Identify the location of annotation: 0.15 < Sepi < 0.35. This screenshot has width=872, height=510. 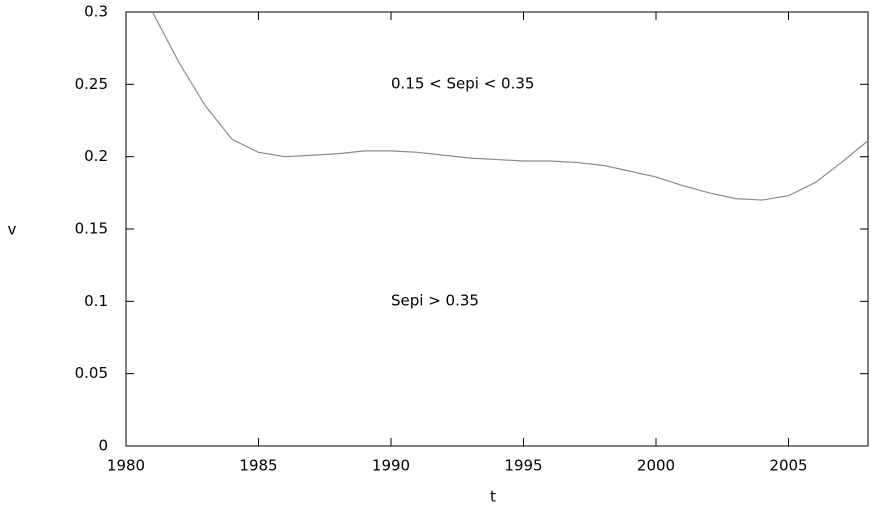
(462, 84).